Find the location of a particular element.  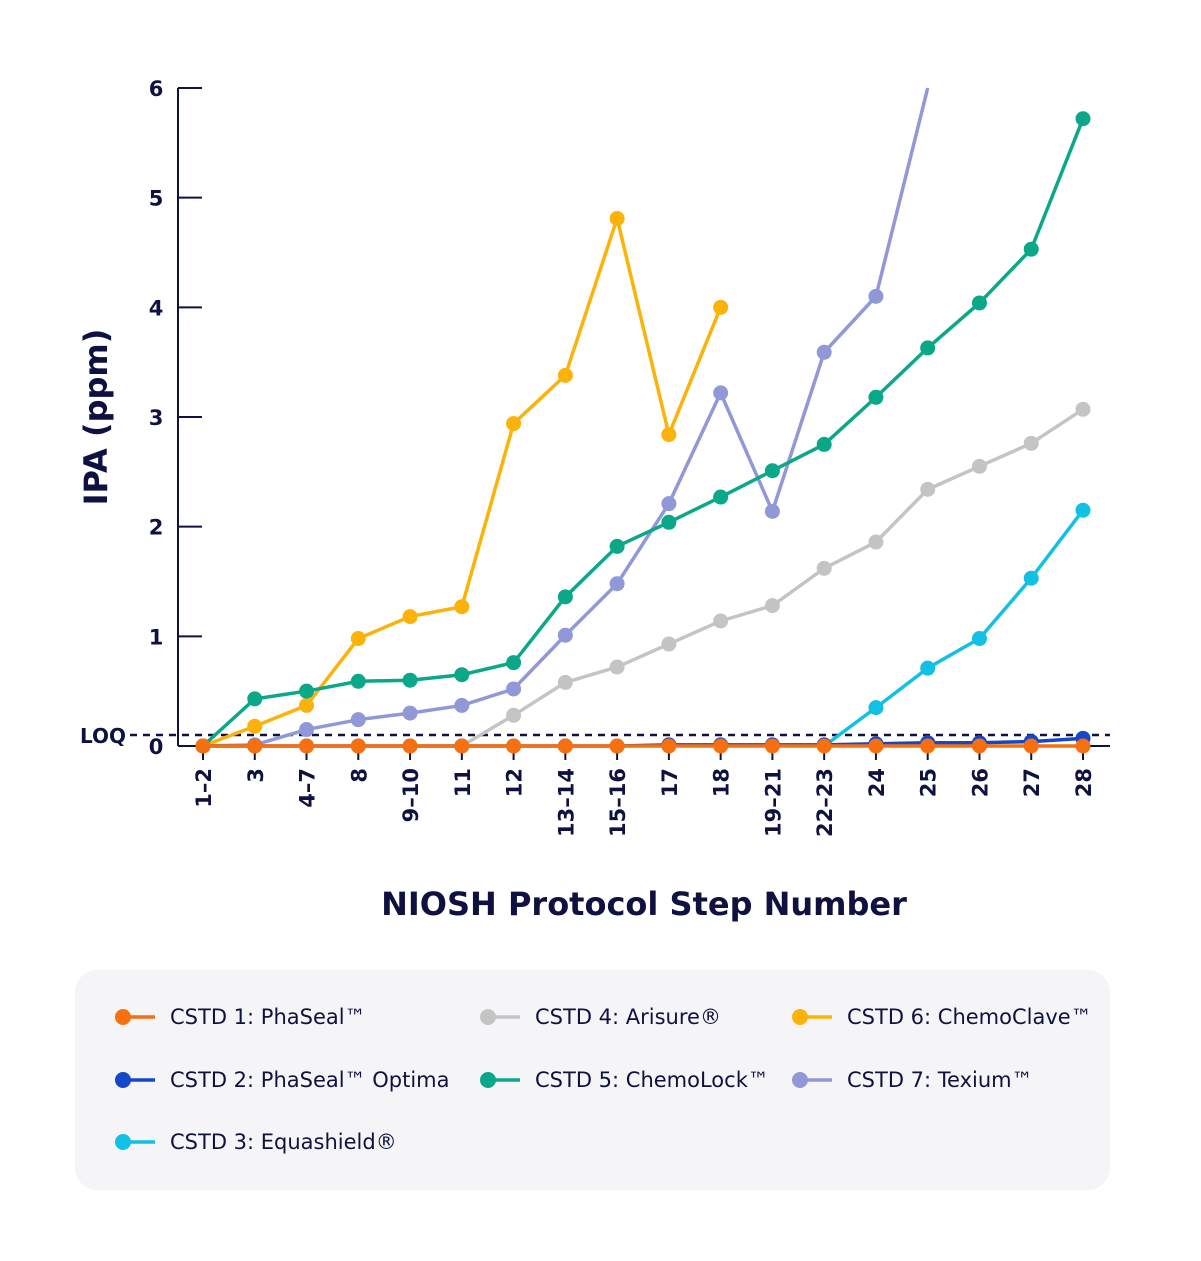

y-tick-label: 4 is located at coordinates (156, 308).